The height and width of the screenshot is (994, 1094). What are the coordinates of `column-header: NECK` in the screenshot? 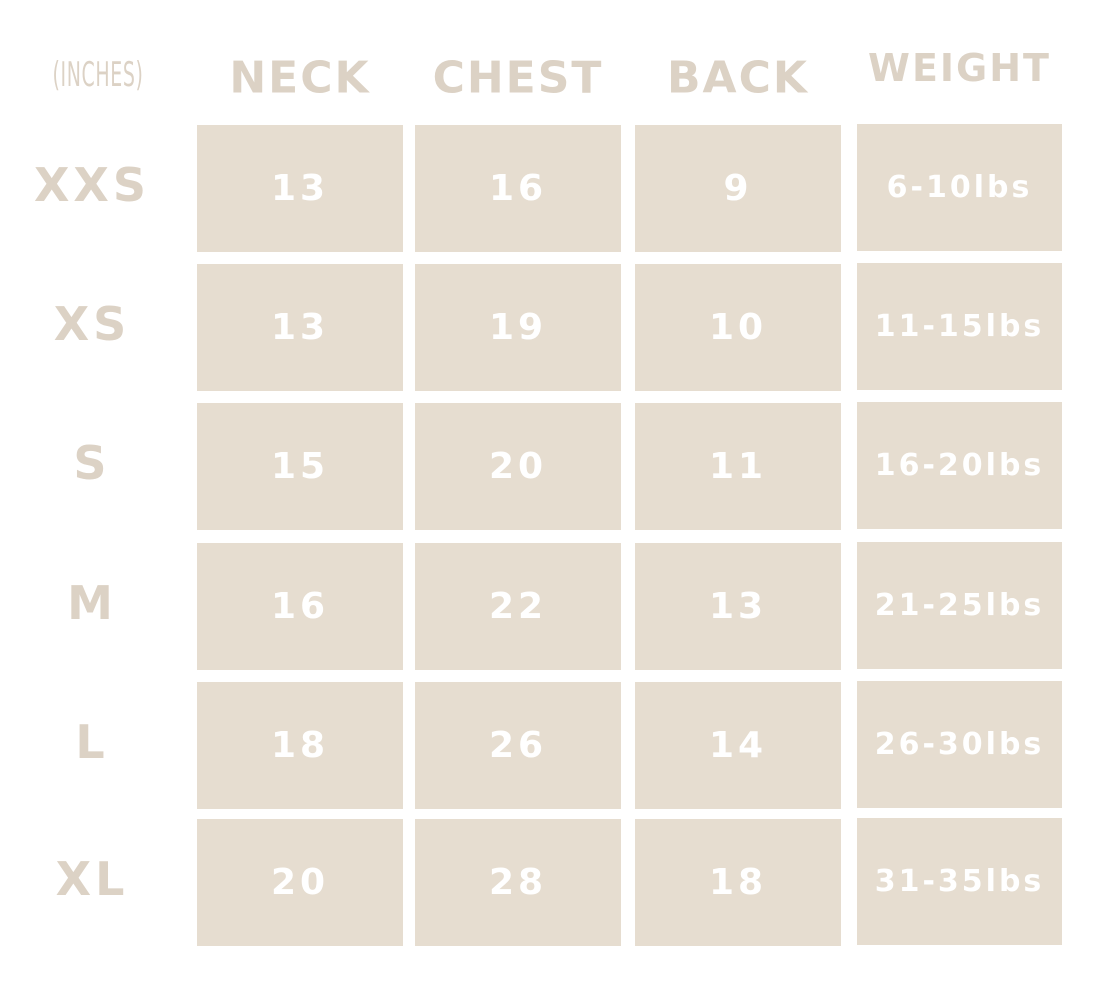 It's located at (300, 78).